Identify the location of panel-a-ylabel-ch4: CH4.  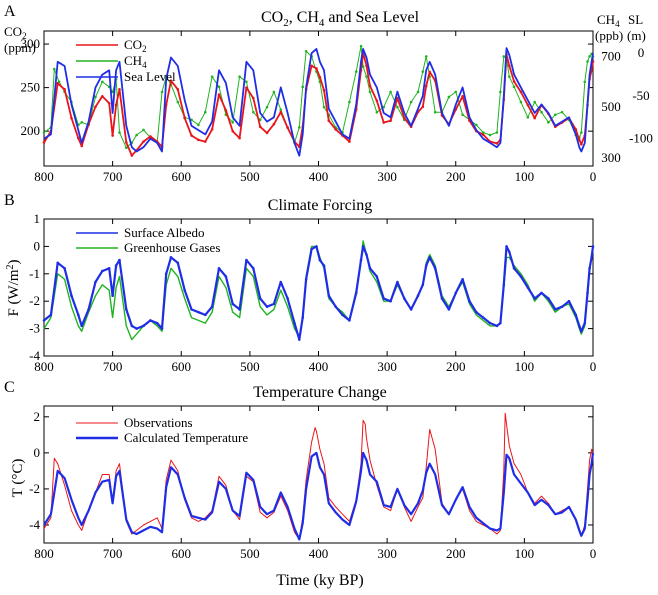
(608, 20).